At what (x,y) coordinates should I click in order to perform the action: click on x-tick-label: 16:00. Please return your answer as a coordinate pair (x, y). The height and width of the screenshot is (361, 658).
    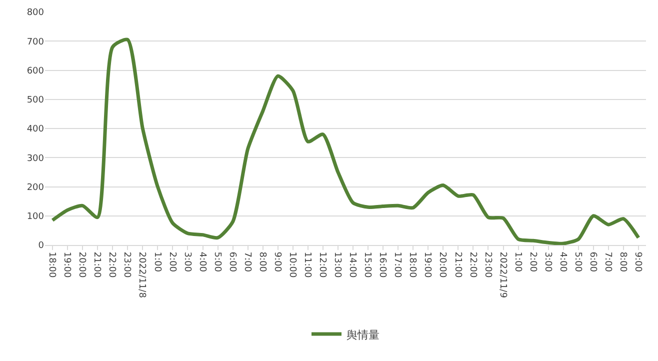
    Looking at the image, I should click on (382, 265).